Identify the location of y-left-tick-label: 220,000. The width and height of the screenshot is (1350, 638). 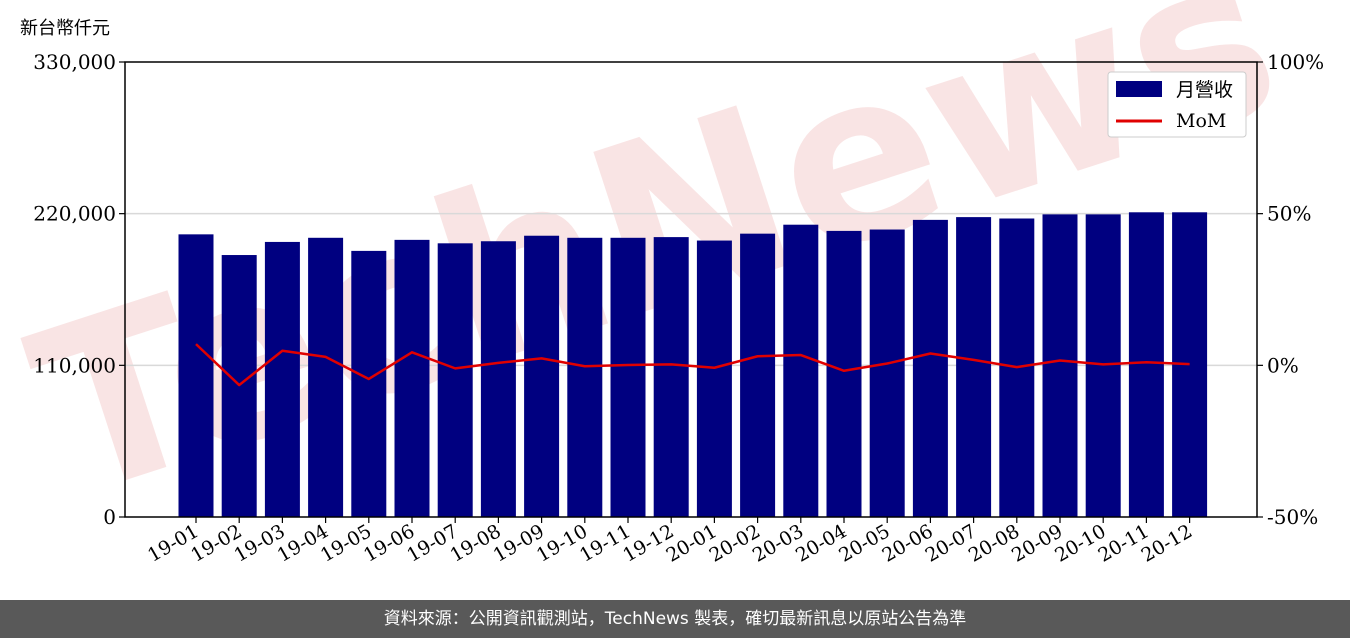
(74, 214).